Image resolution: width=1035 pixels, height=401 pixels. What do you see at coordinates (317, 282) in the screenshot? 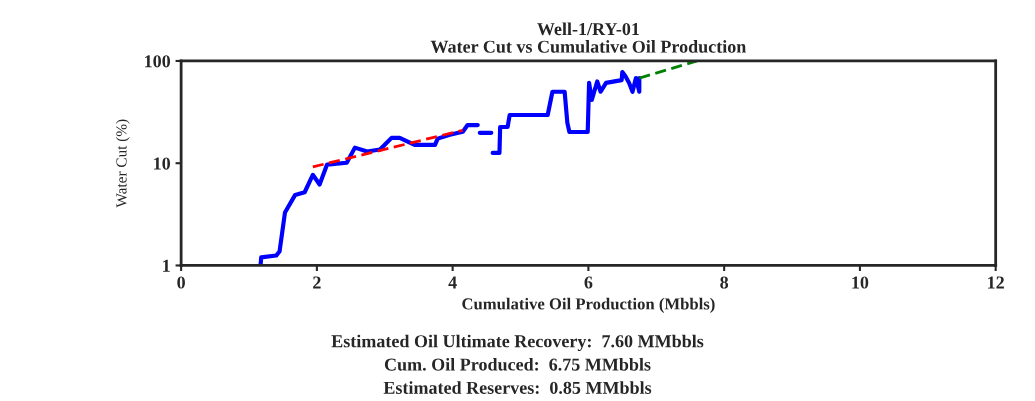
I see `x-tick-label: 2` at bounding box center [317, 282].